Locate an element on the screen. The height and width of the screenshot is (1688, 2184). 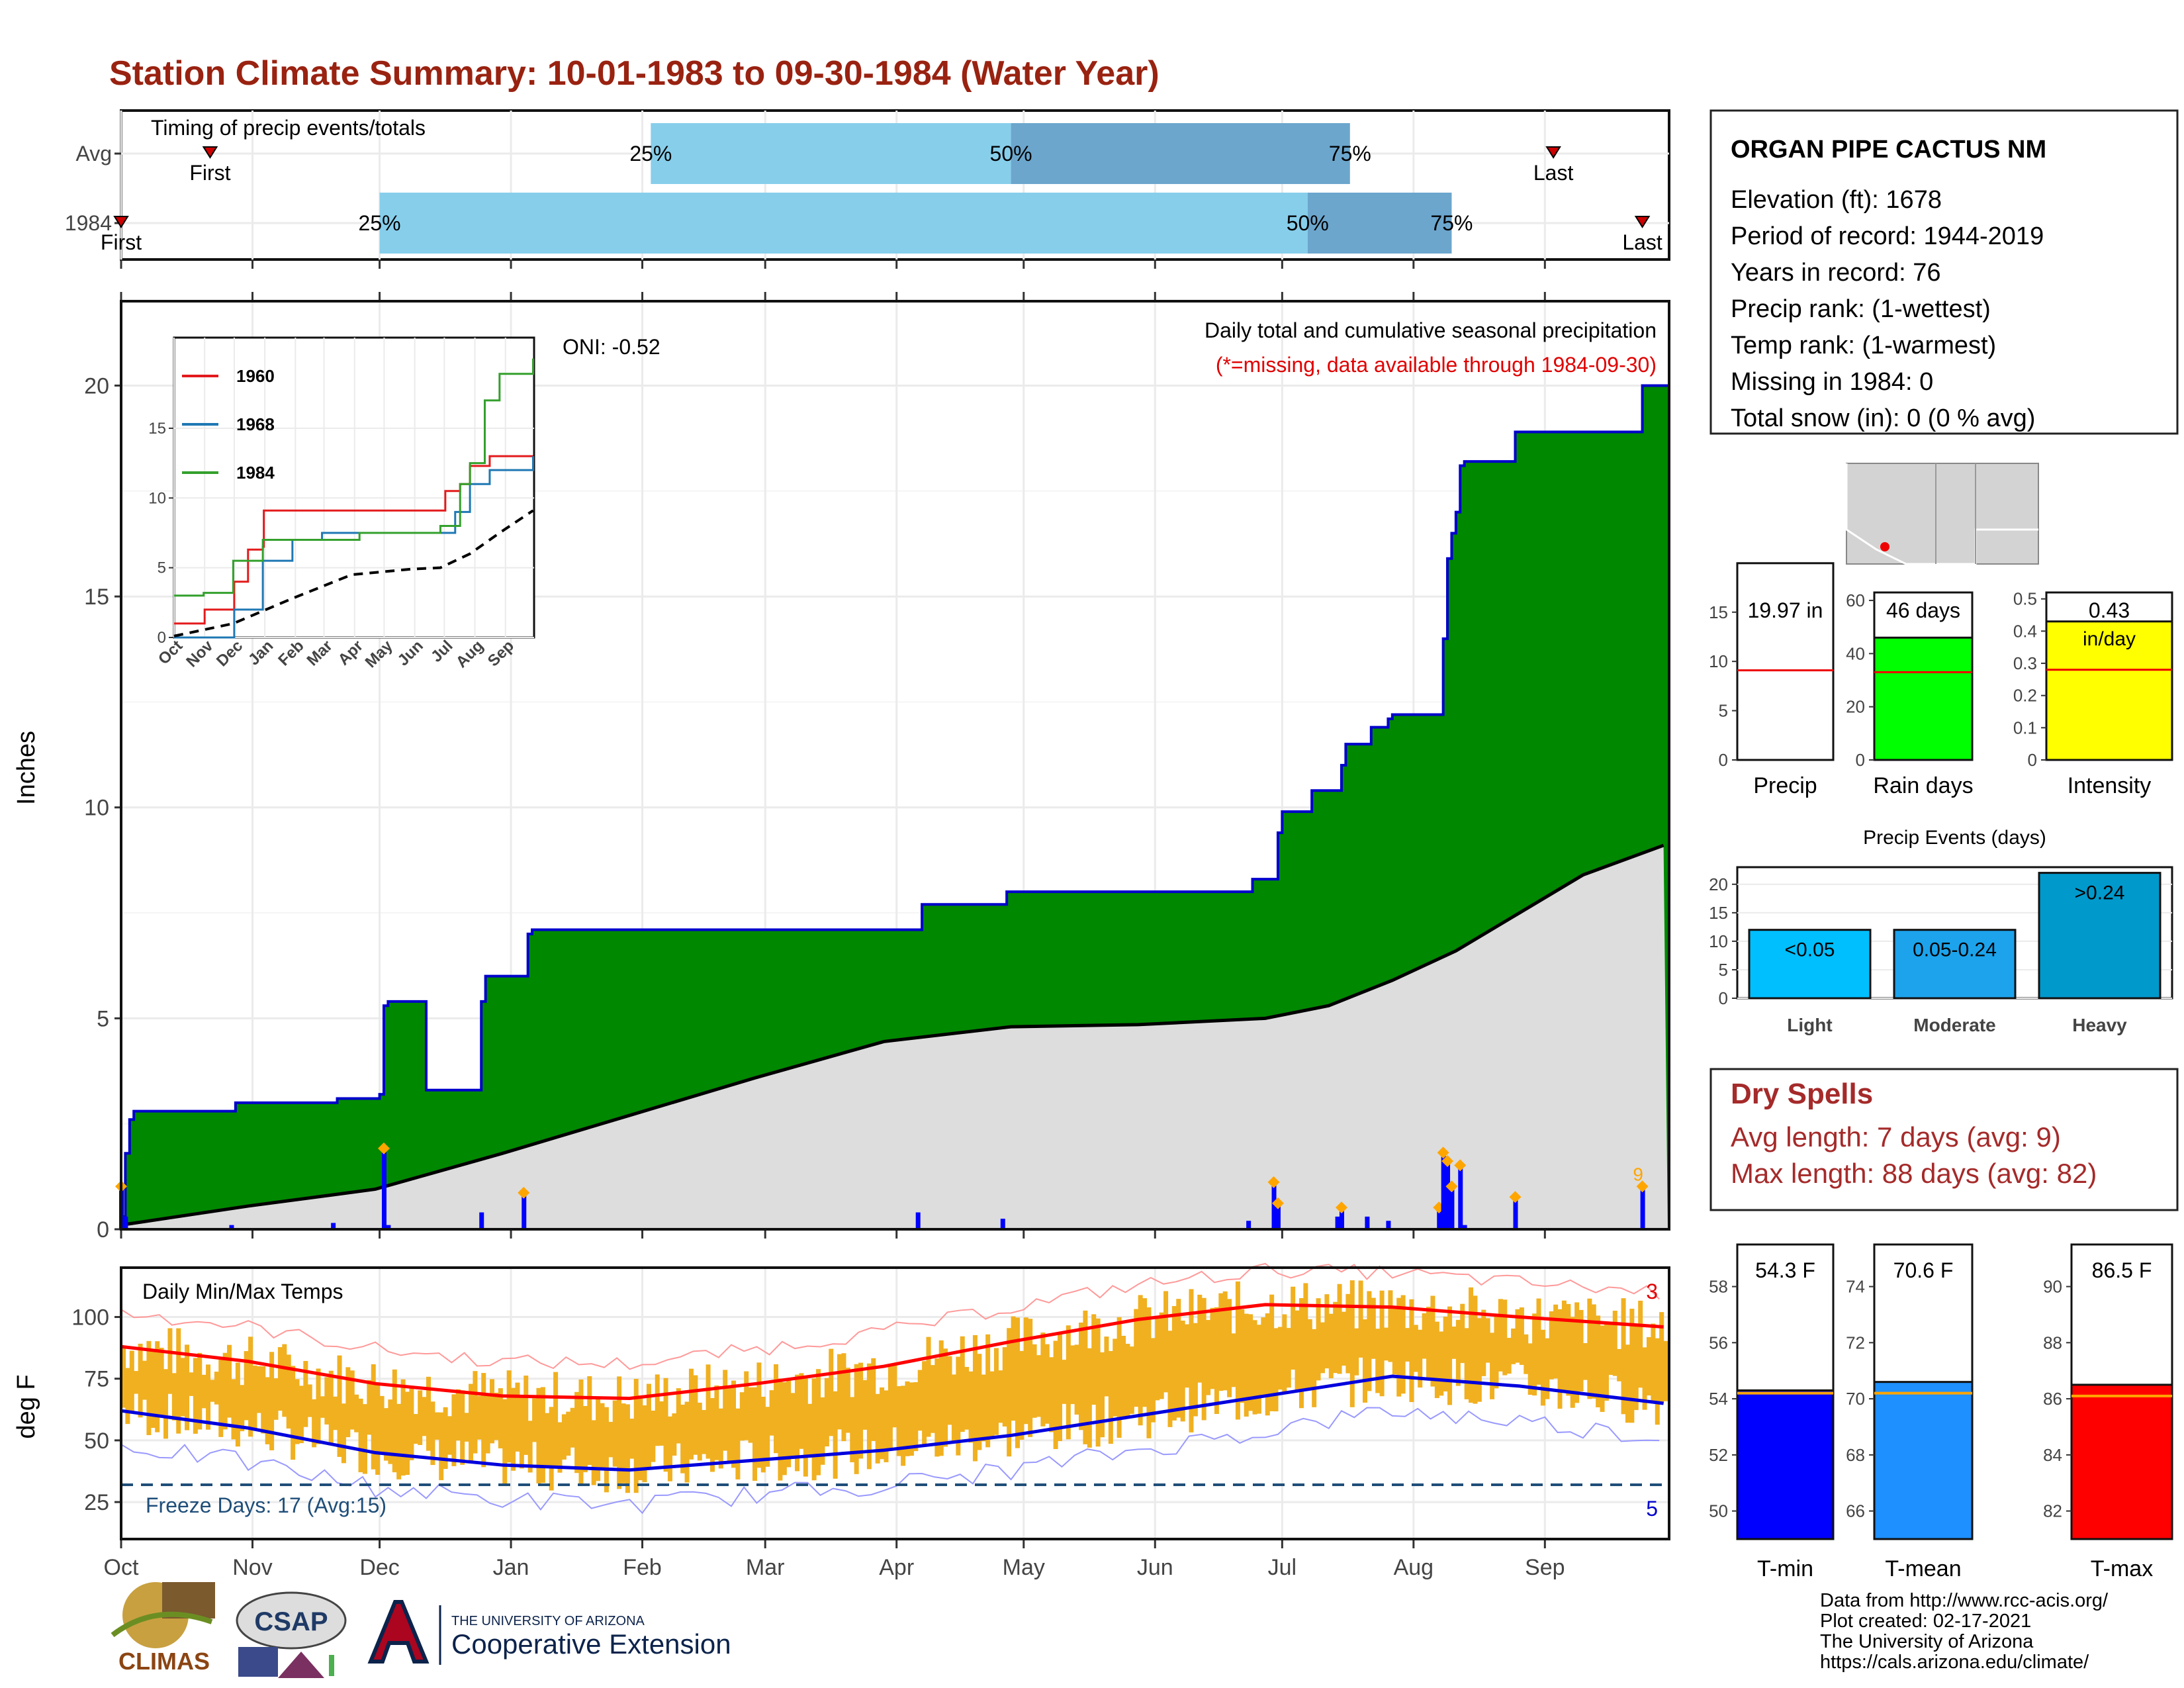
csap-logo-mountain is located at coordinates (301, 1665).